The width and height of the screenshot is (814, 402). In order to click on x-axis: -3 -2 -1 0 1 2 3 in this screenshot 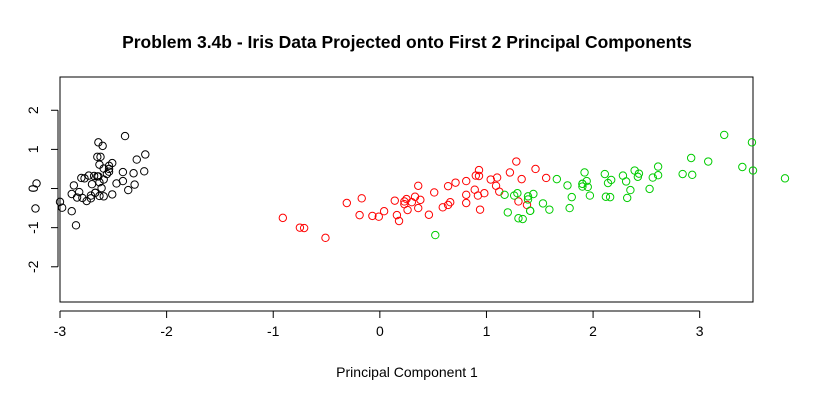, I will do `click(379, 324)`.